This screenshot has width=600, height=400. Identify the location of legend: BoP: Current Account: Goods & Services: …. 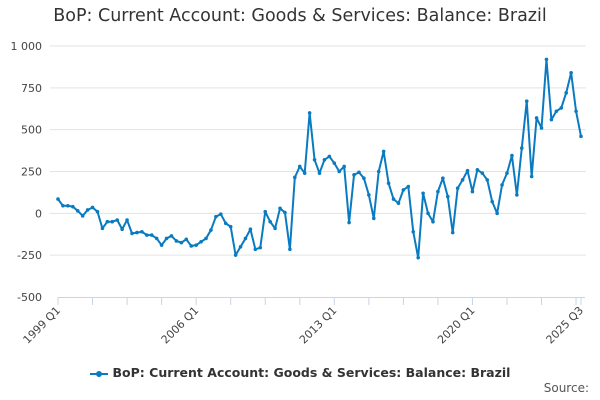
(300, 372).